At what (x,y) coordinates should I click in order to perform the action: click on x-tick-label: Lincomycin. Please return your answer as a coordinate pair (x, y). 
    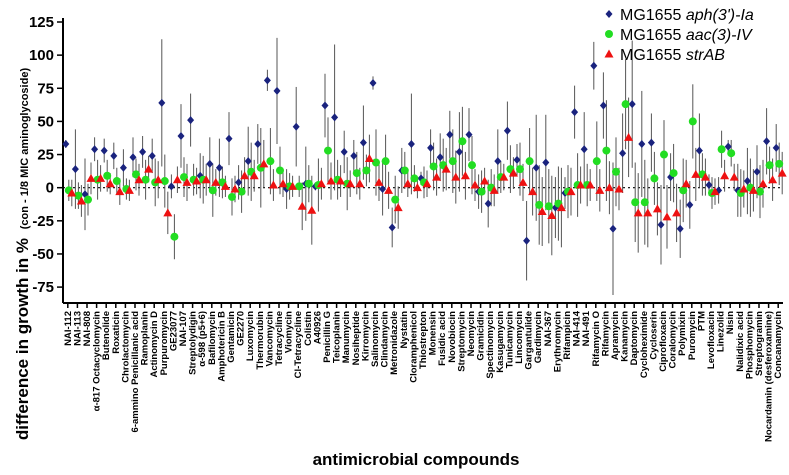
    Looking at the image, I should click on (519, 337).